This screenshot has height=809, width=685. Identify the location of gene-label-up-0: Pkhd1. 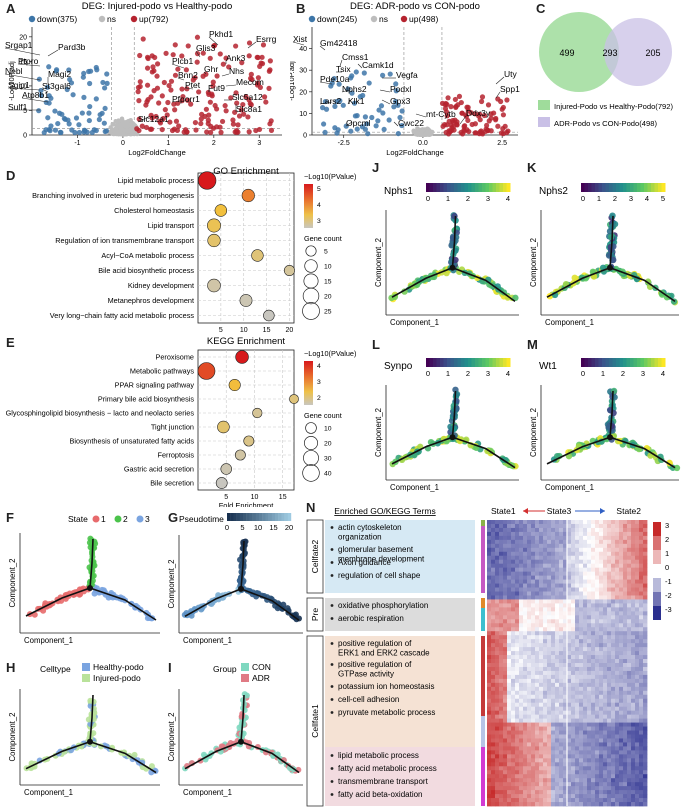
(221, 34).